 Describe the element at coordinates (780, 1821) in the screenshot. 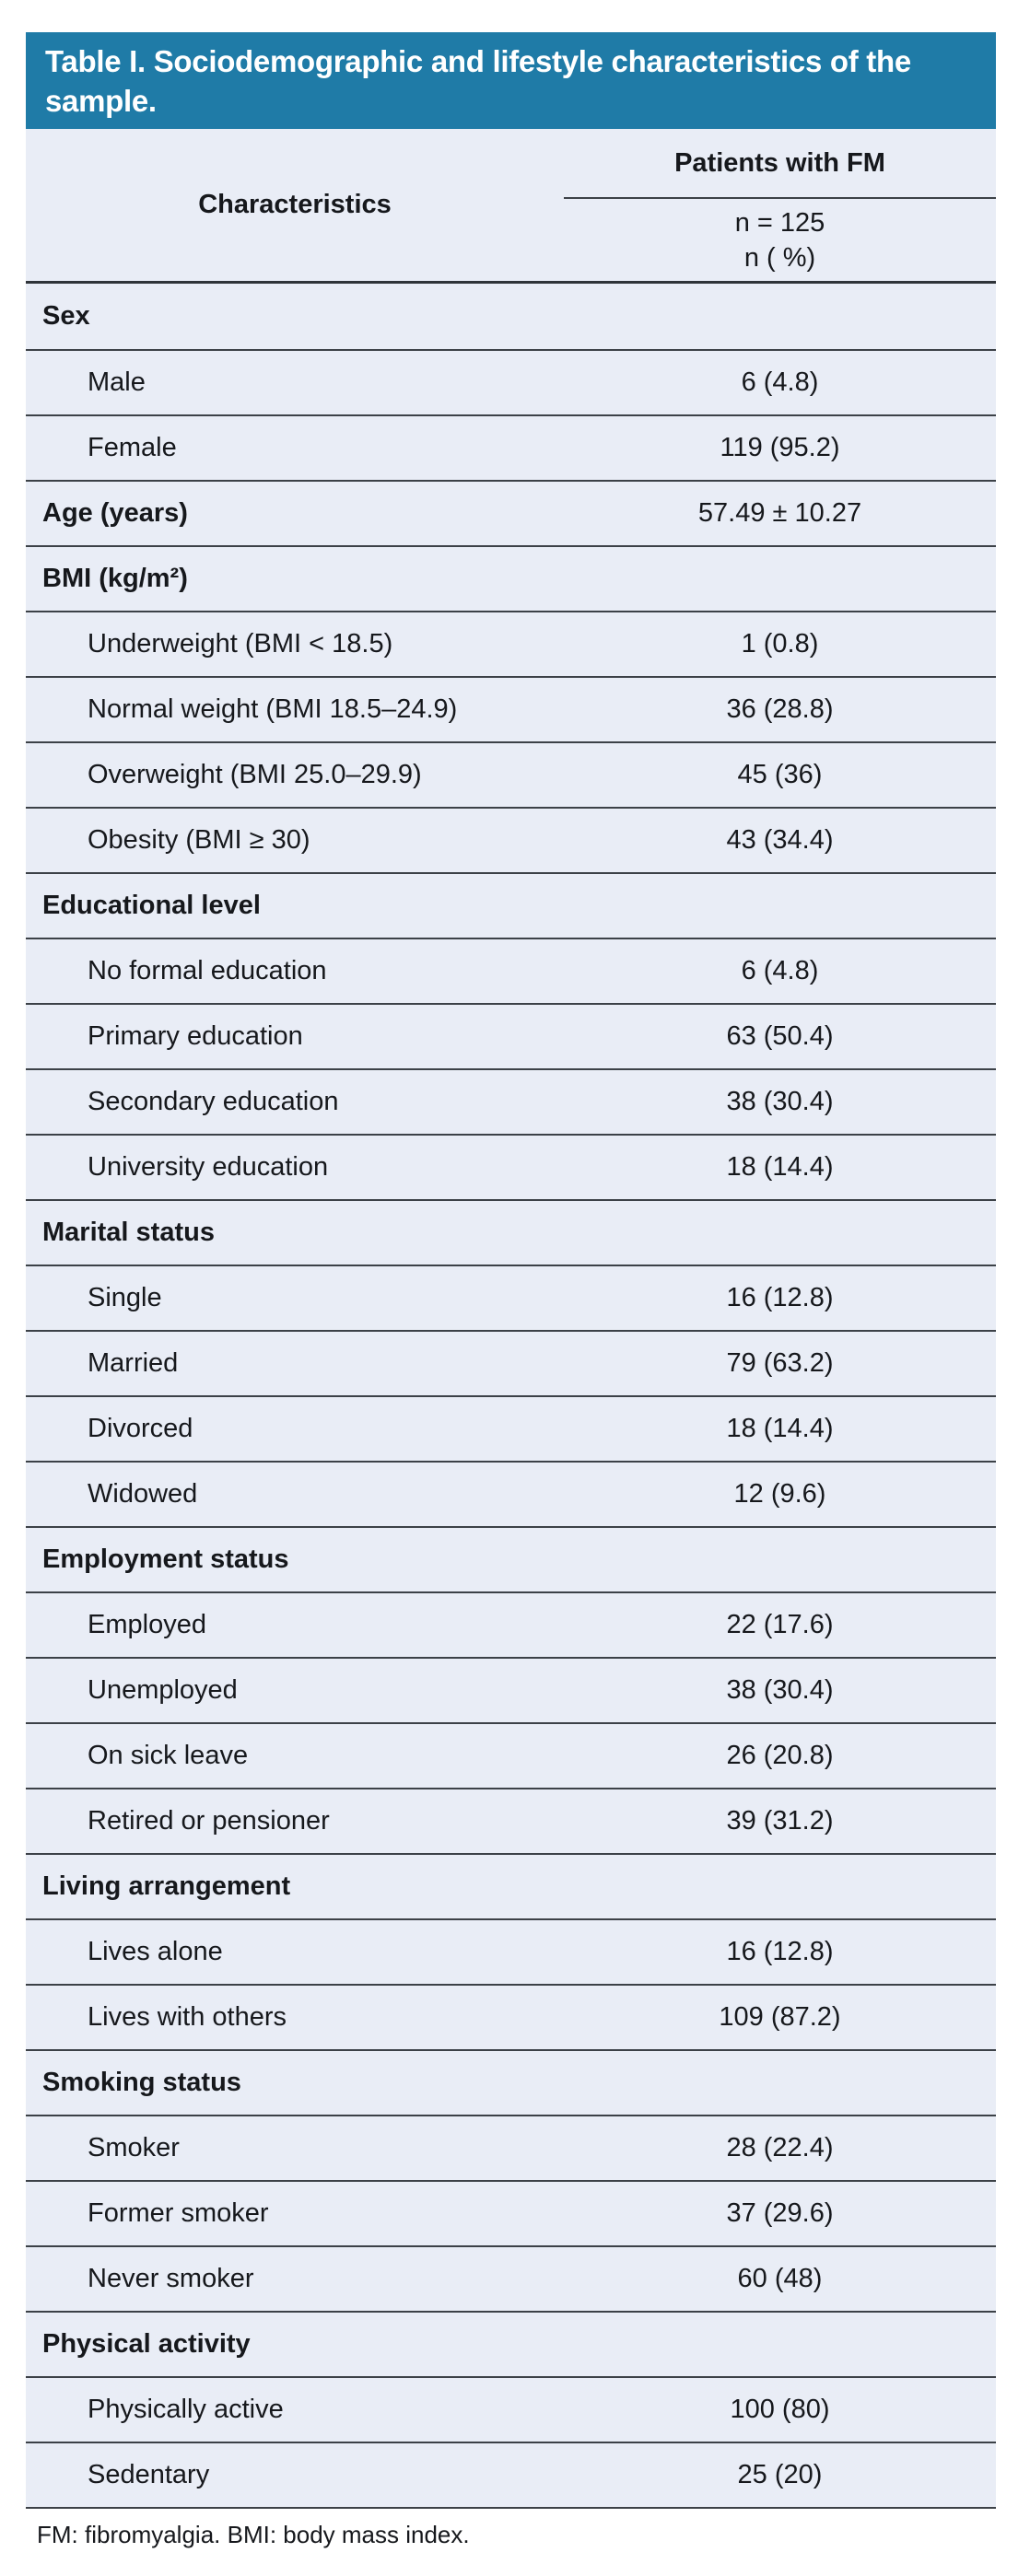

I see `row-value: 39 (31.2)` at that location.